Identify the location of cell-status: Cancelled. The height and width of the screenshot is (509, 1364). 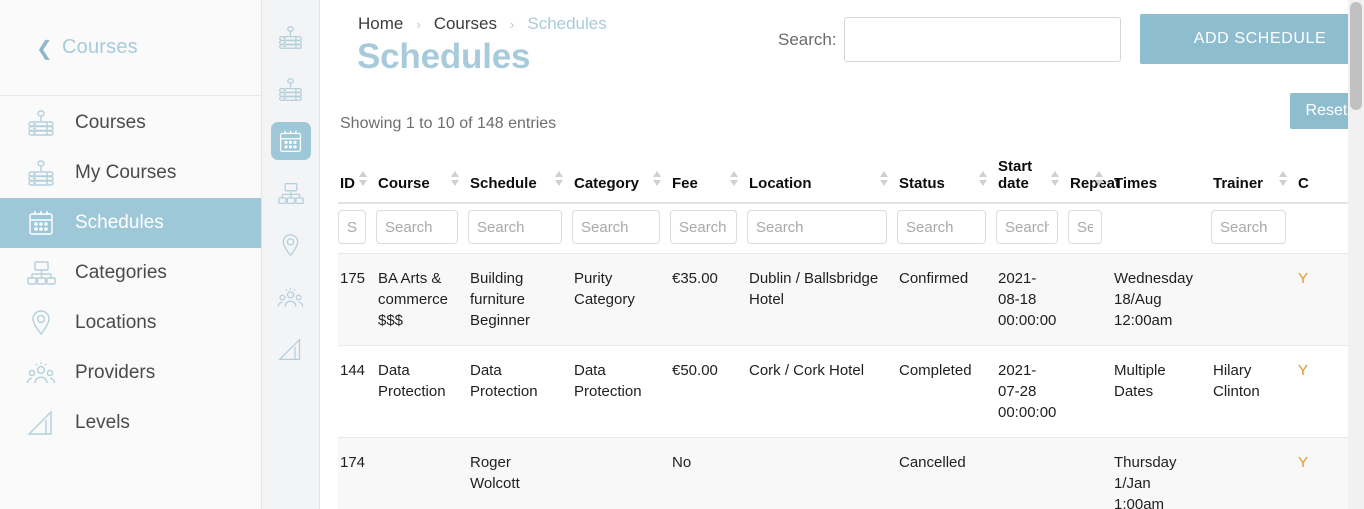
(946, 473).